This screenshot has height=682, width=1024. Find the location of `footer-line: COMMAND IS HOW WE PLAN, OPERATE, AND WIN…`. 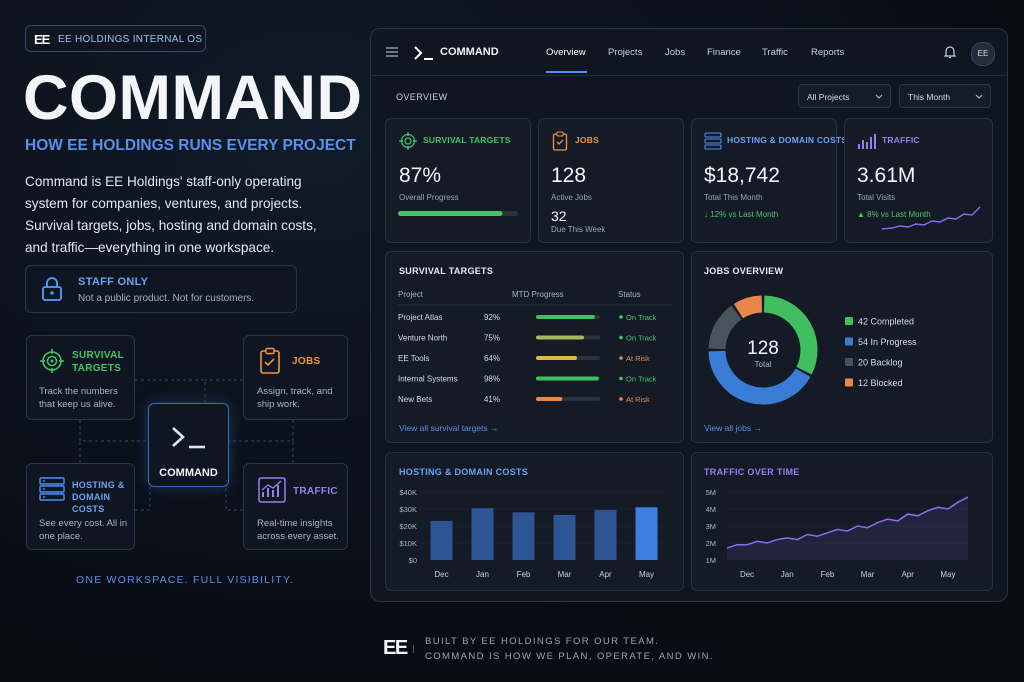

footer-line: COMMAND IS HOW WE PLAN, OPERATE, AND WIN… is located at coordinates (569, 656).